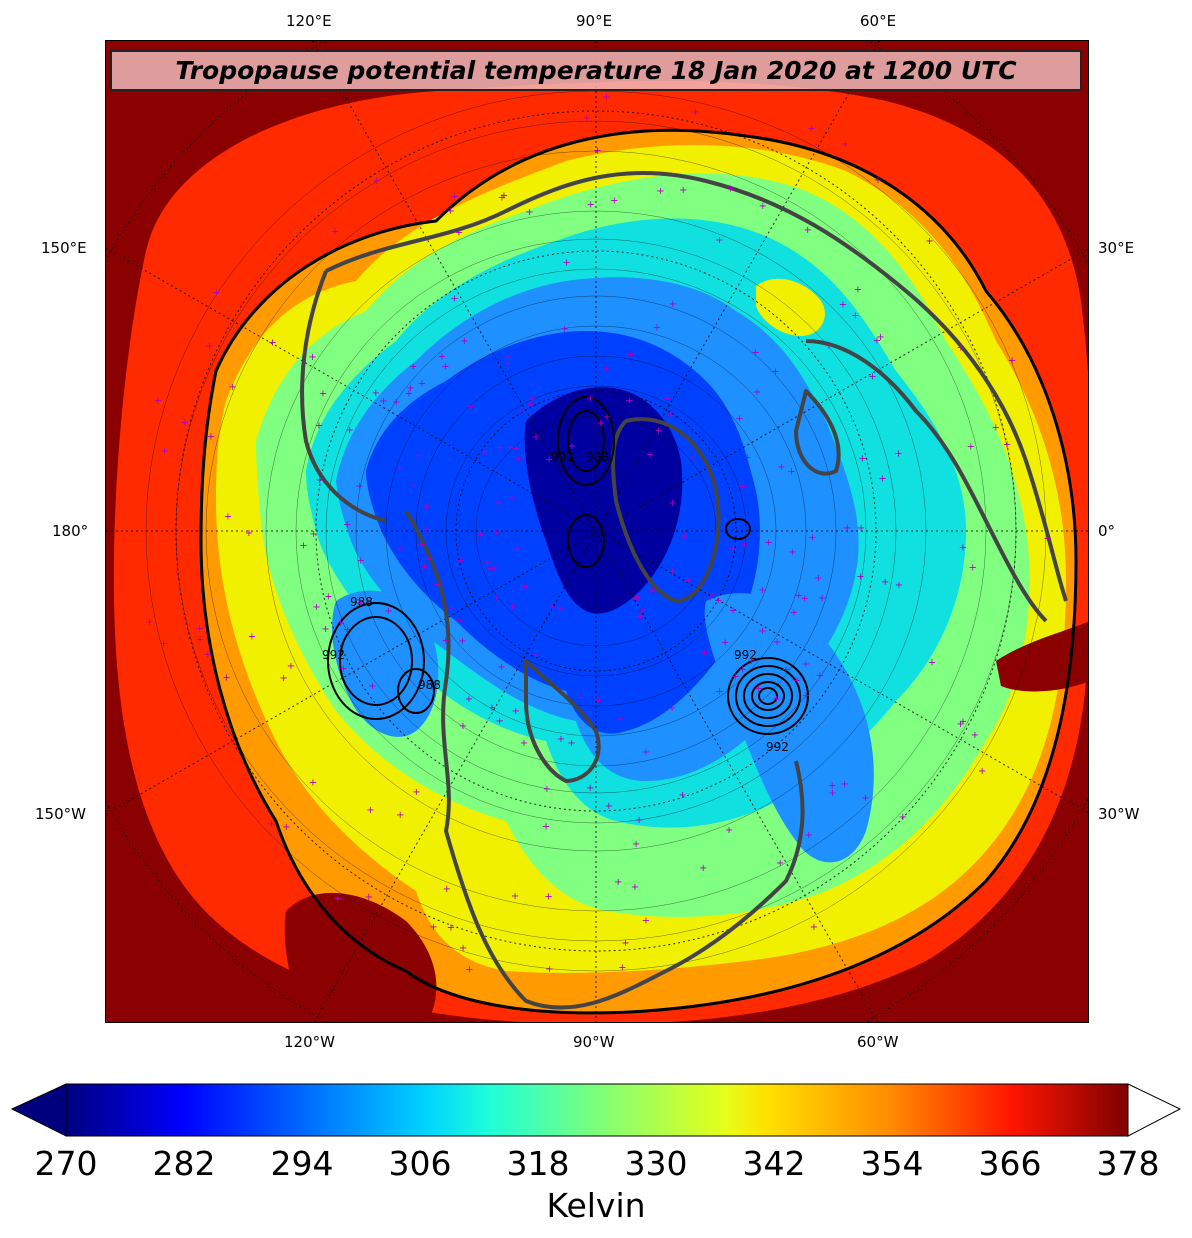 Image resolution: width=1192 pixels, height=1238 pixels. I want to click on colorbar-tick-354: 354, so click(892, 1163).